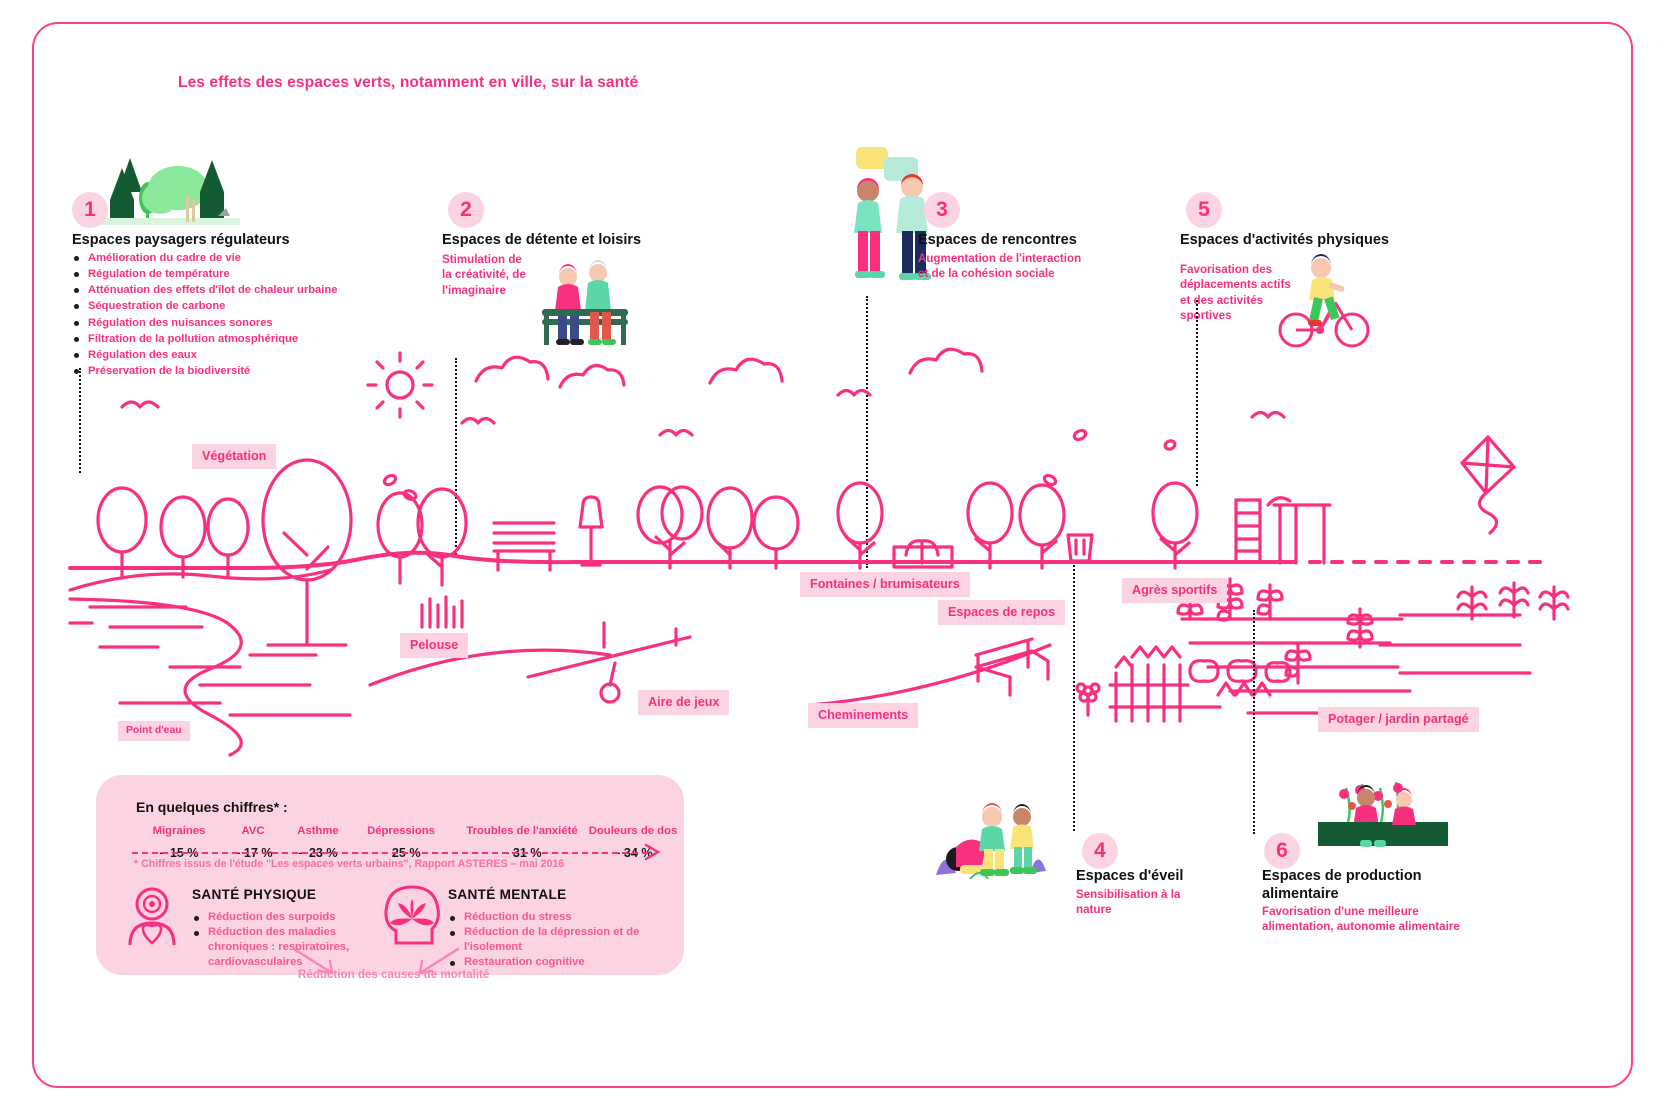  Describe the element at coordinates (895, 220) in the screenshot. I see `two-people-talking-illustration` at that location.